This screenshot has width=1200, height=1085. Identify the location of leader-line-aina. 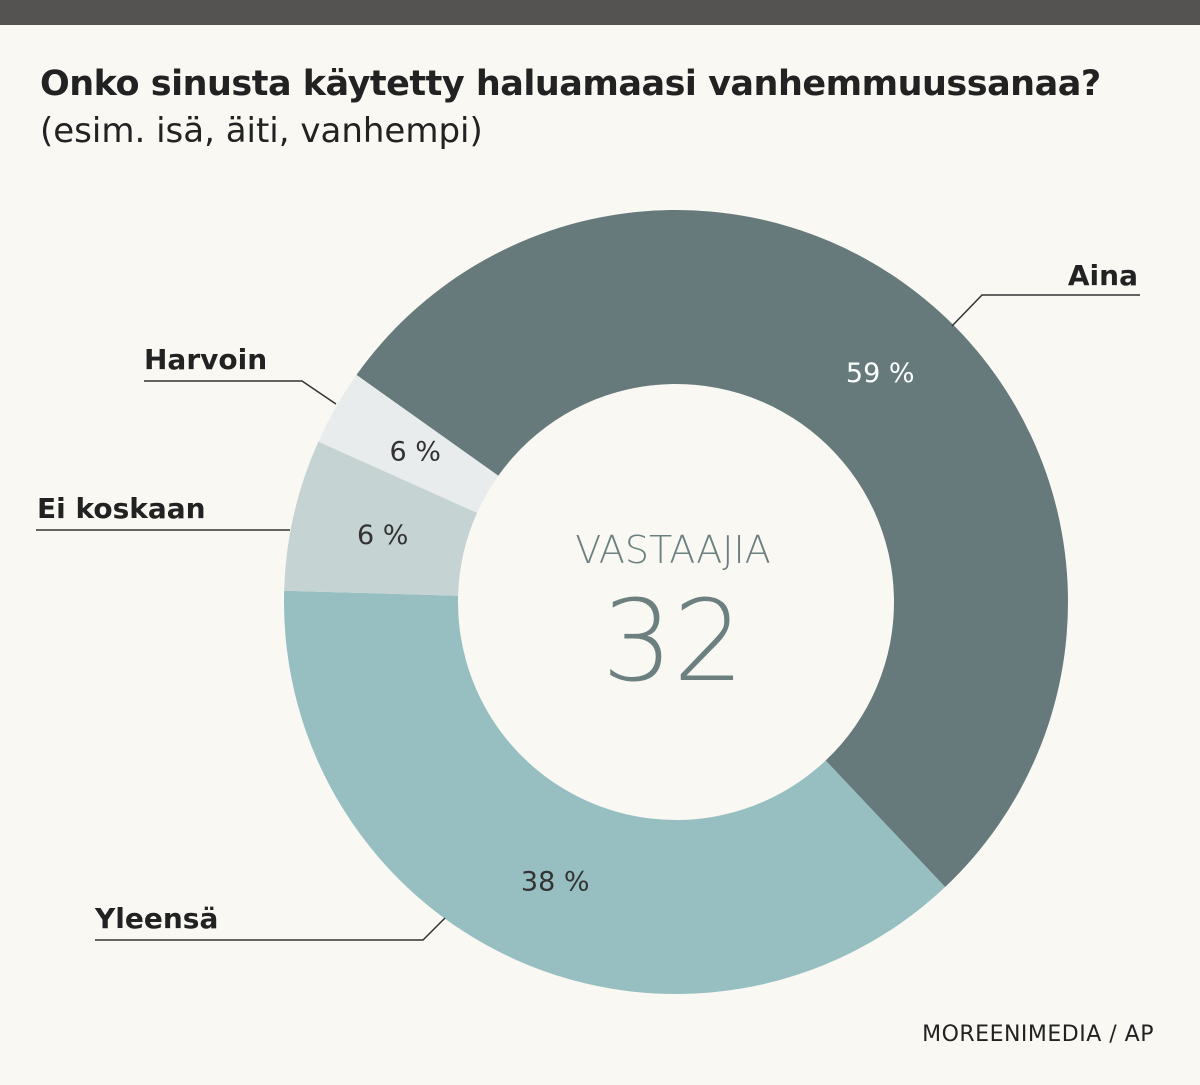
(1045, 310).